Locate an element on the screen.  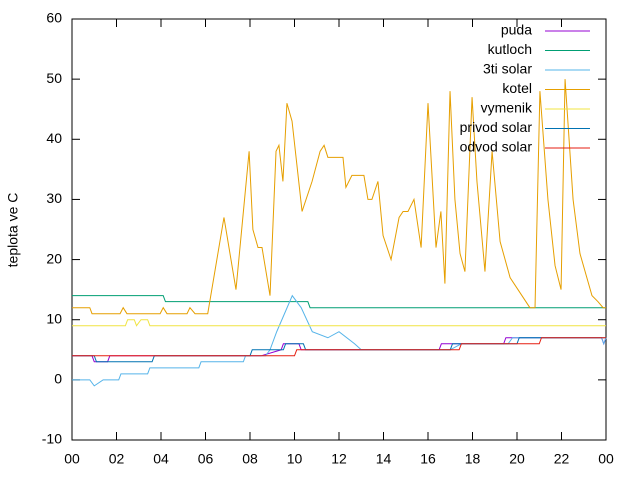
x-tick-label: 02 is located at coordinates (117, 459).